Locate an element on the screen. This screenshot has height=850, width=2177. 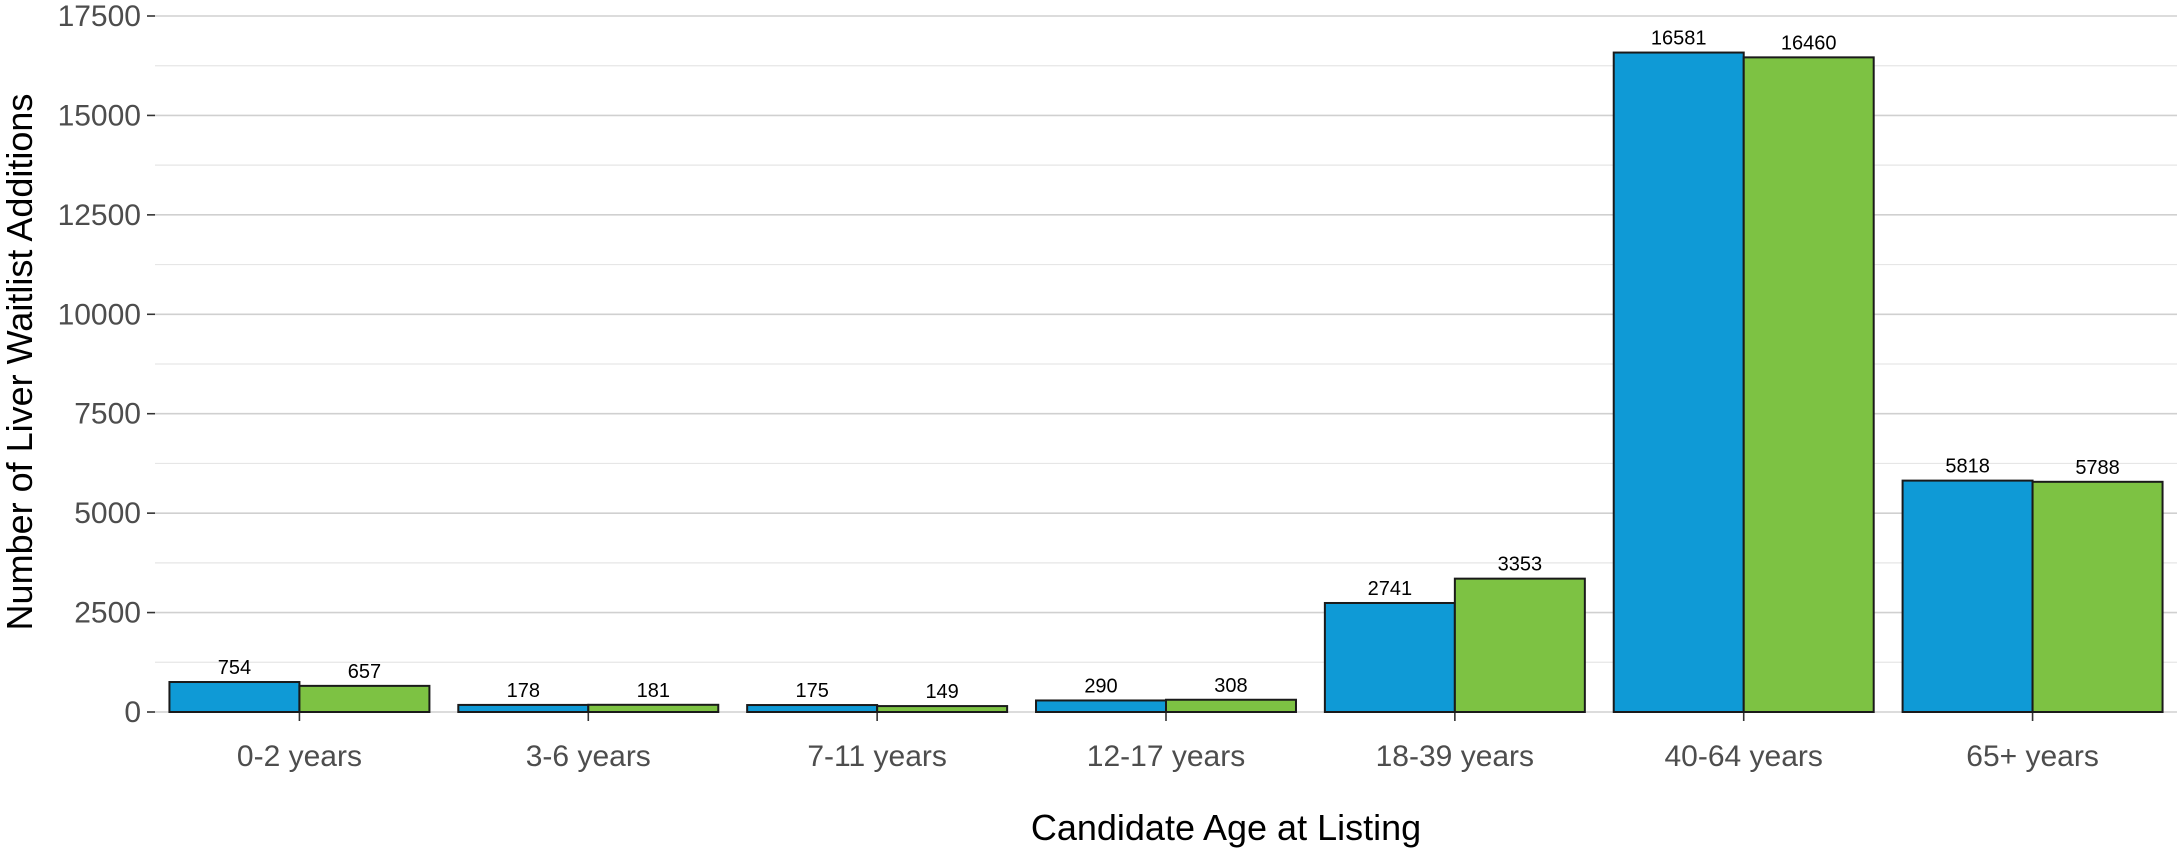
y-axis-title: Number of Liver Waitlist Additions is located at coordinates (20, 362).